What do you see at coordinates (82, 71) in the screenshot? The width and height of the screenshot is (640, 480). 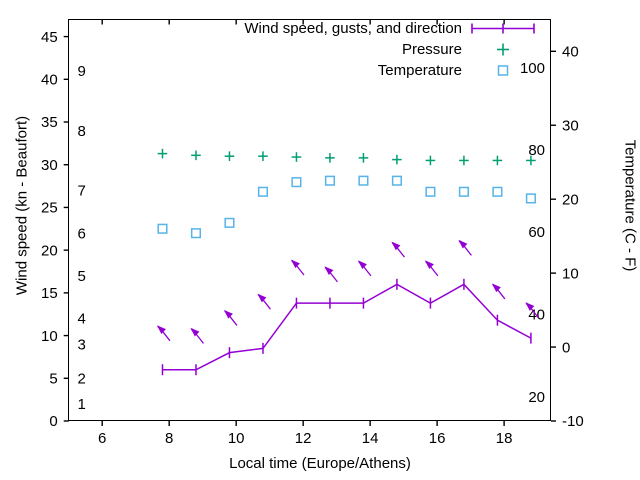 I see `beaufort-inner-label: 9` at bounding box center [82, 71].